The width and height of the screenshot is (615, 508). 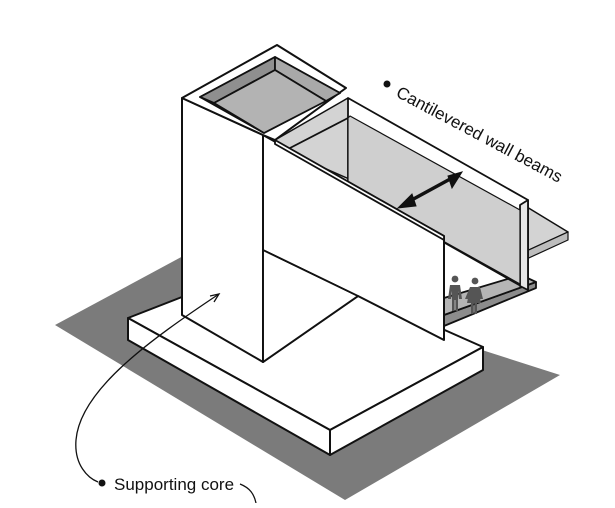 I want to click on core-cutout, so click(x=310, y=306).